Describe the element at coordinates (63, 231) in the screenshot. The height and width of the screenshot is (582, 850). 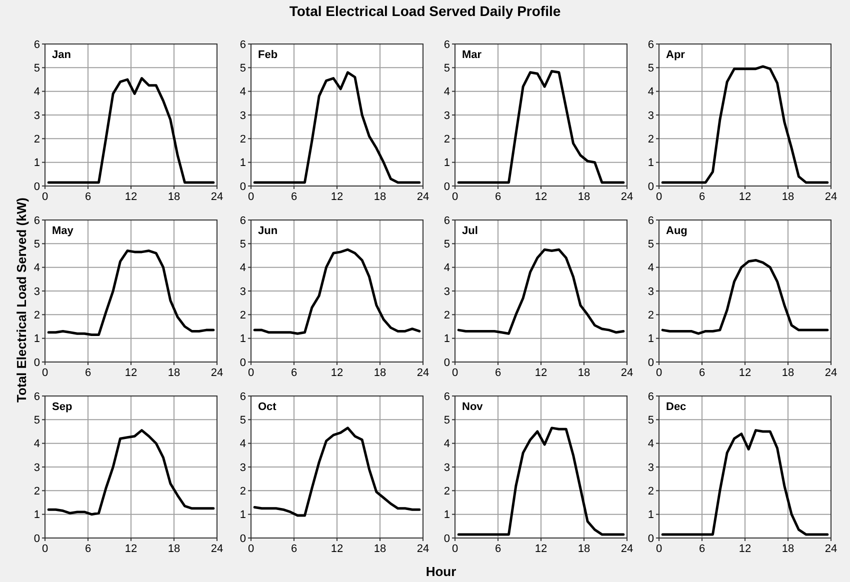
I see `text: May` at that location.